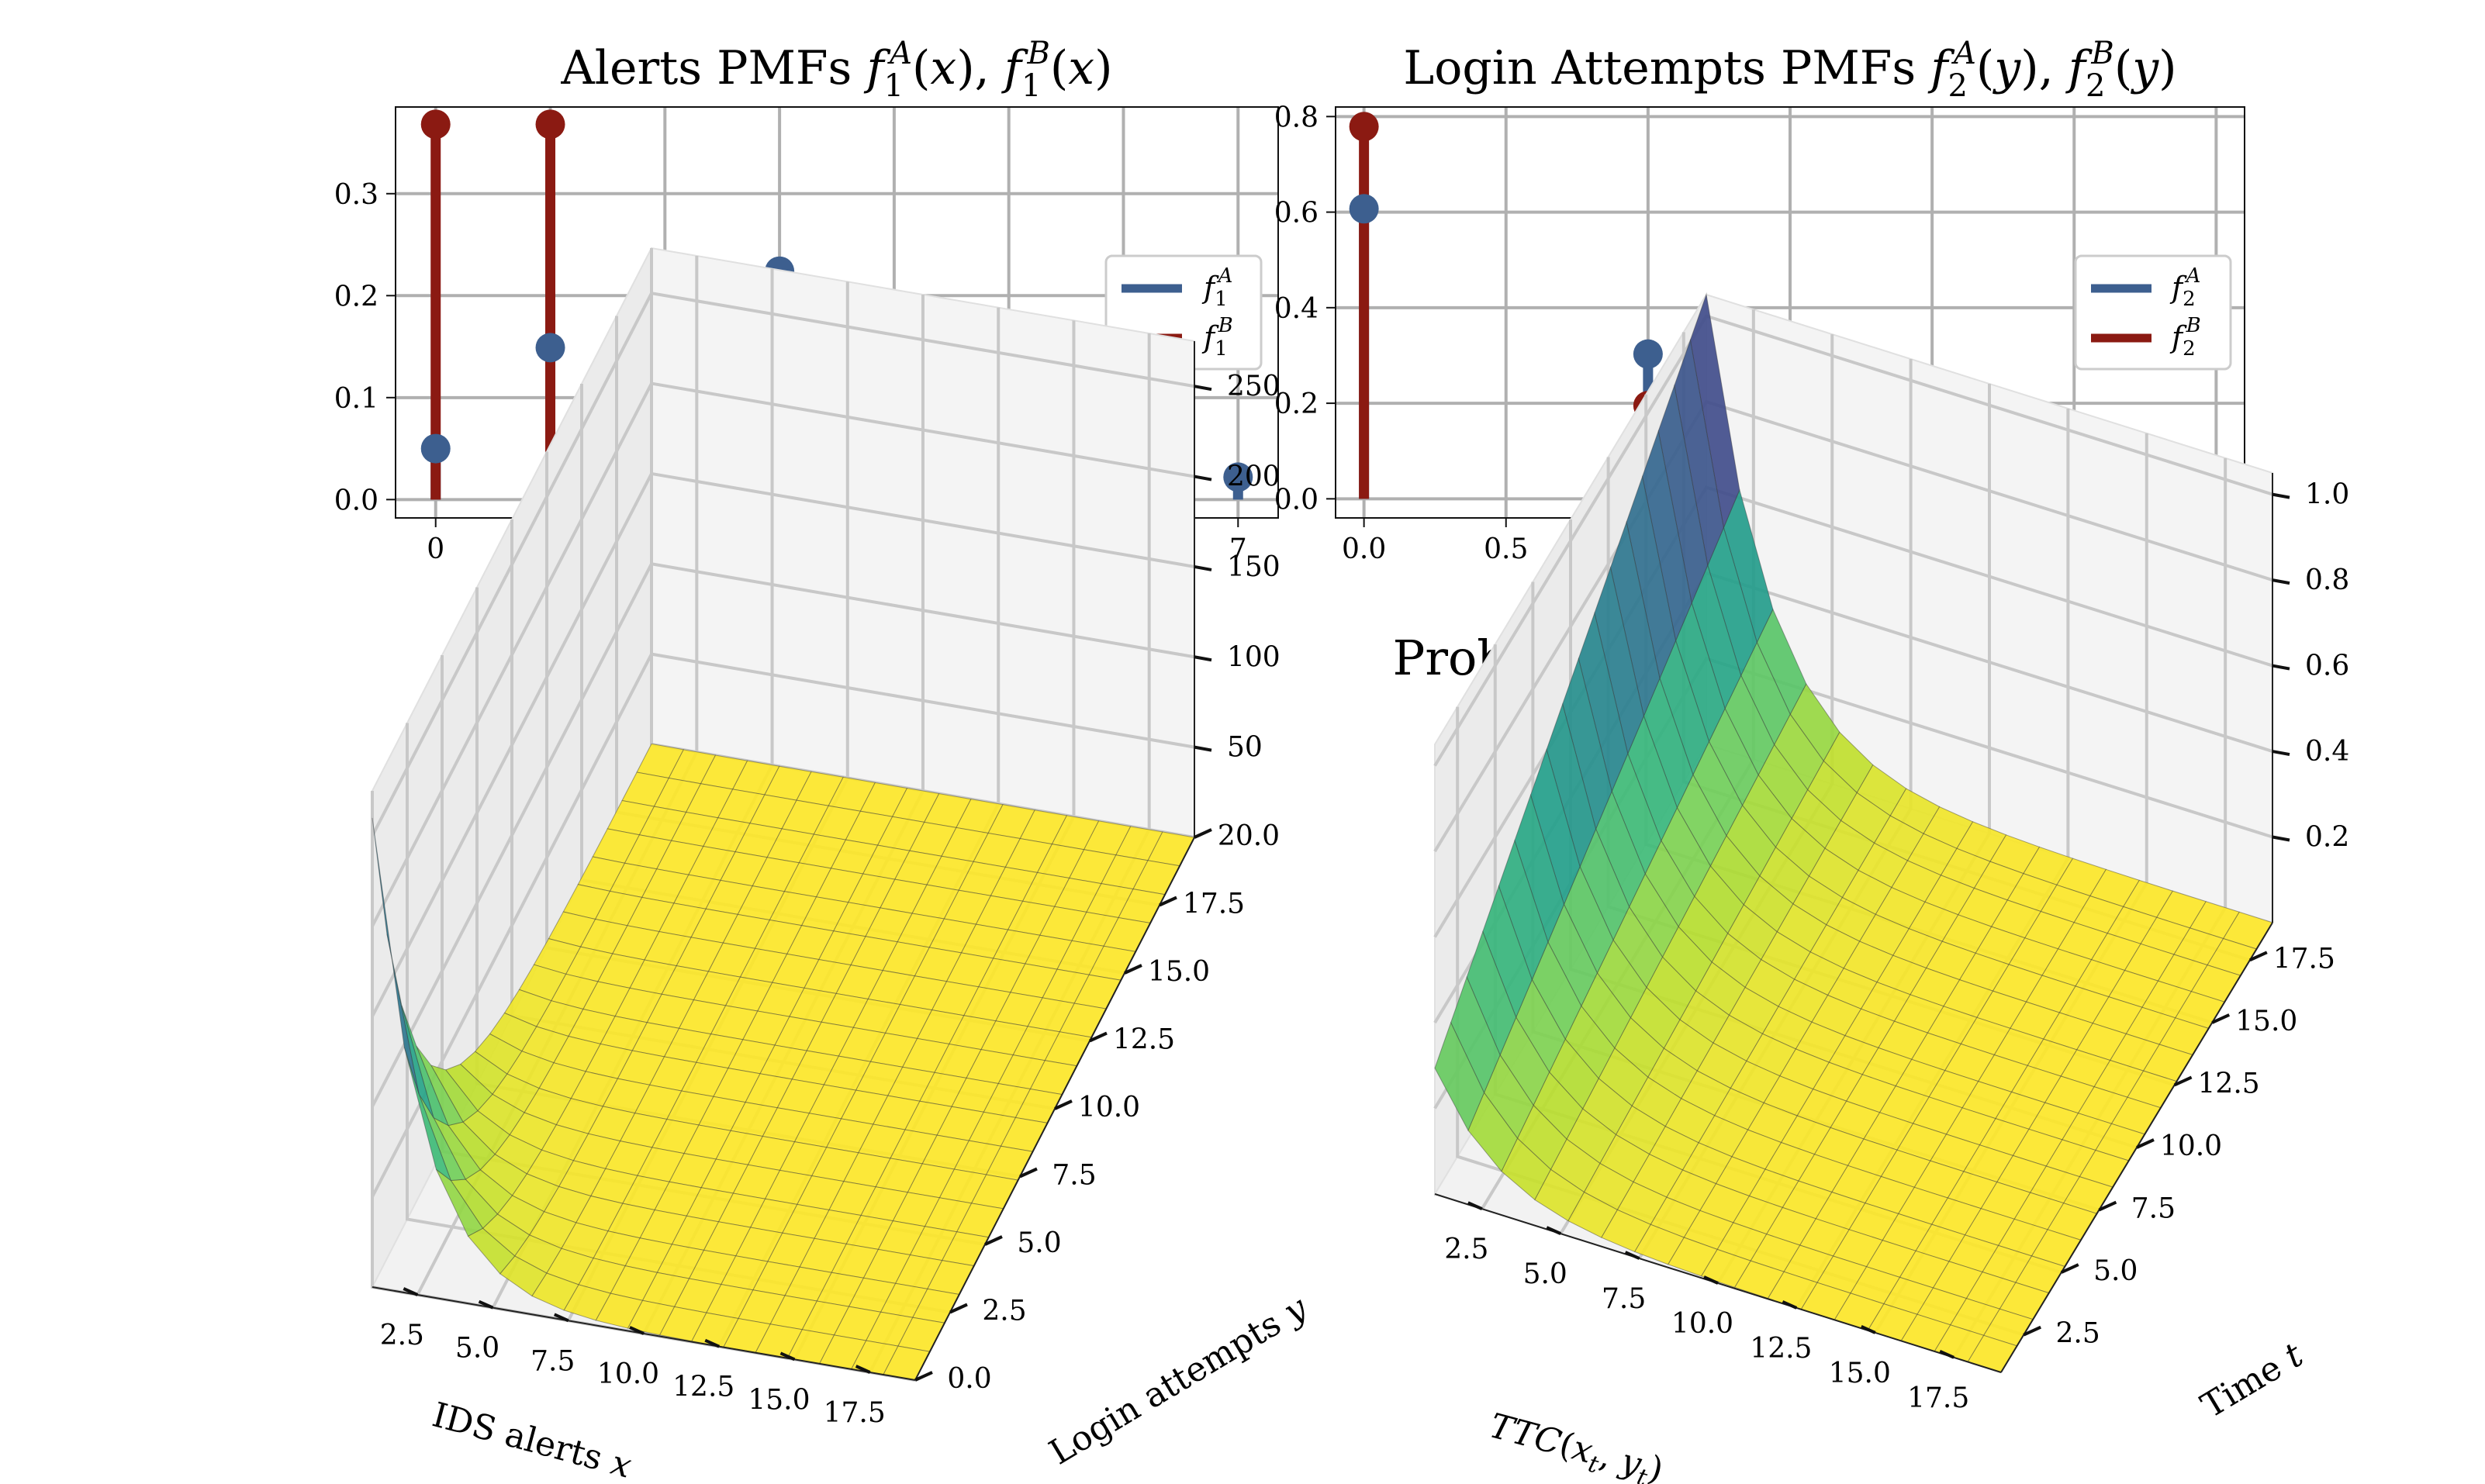  I want to click on x-tick-label: 2.5, so click(402, 1336).